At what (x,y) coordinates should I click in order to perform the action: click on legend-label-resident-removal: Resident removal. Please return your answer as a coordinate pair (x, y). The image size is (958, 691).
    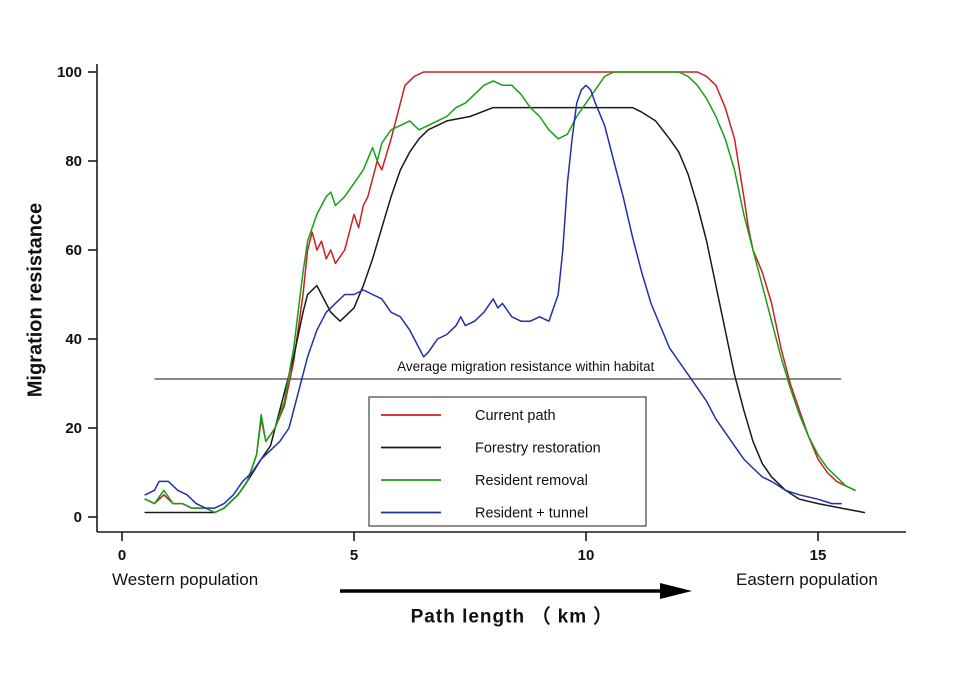
    Looking at the image, I should click on (531, 481).